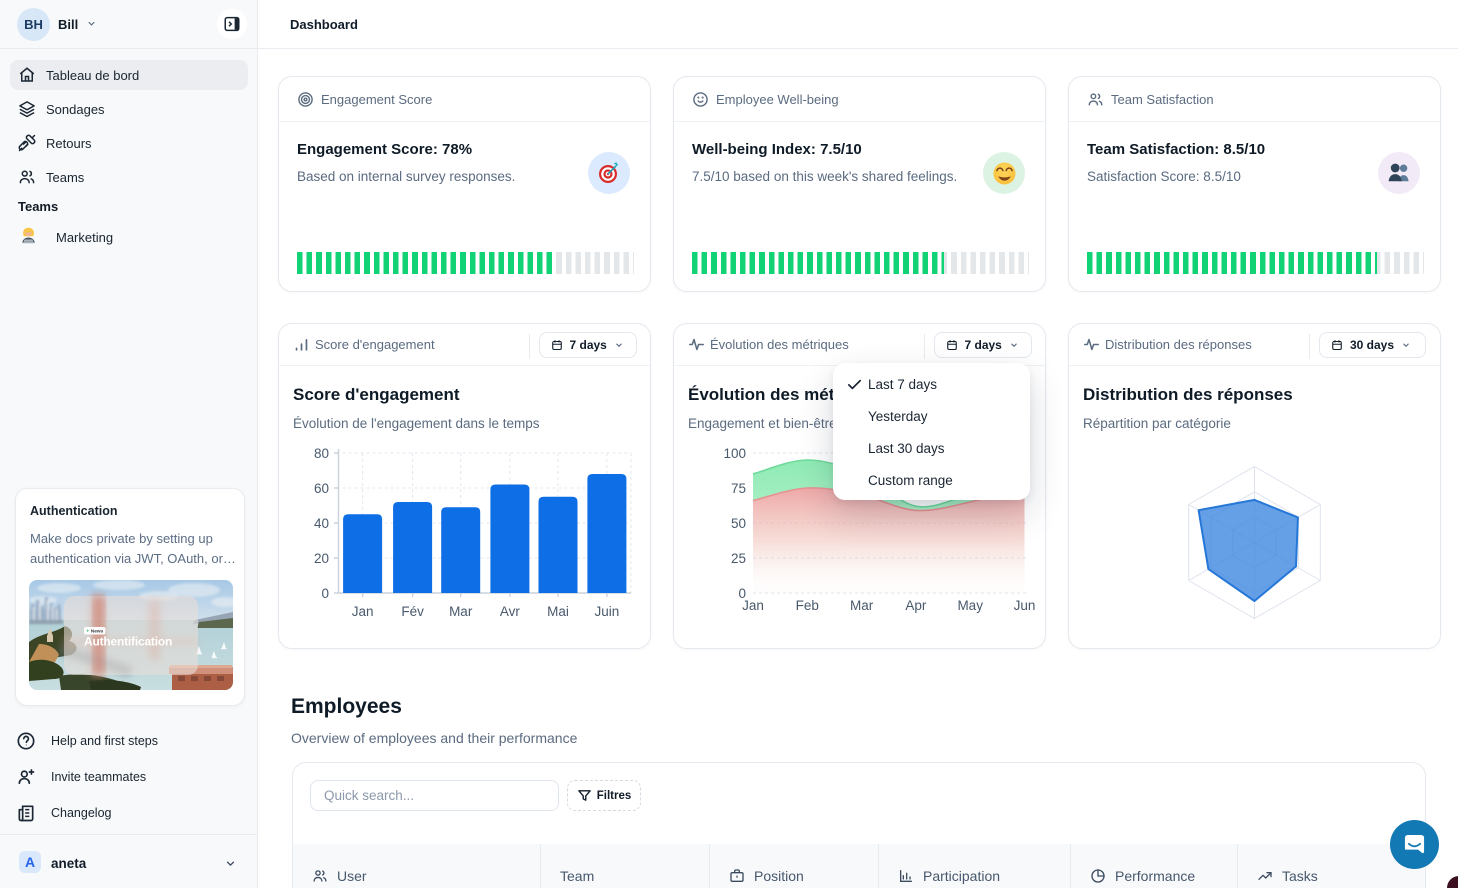 The image size is (1458, 888). Describe the element at coordinates (607, 611) in the screenshot. I see `svg-text: Juin` at that location.